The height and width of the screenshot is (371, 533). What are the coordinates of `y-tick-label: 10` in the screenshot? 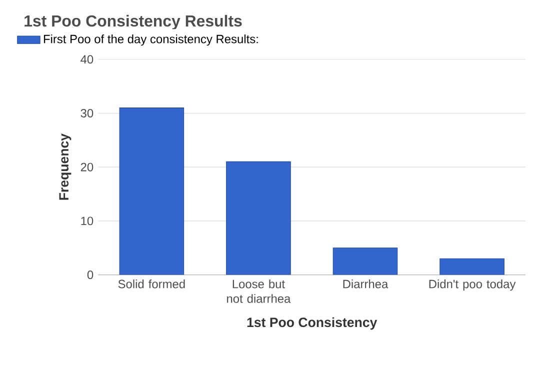 It's located at (87, 221).